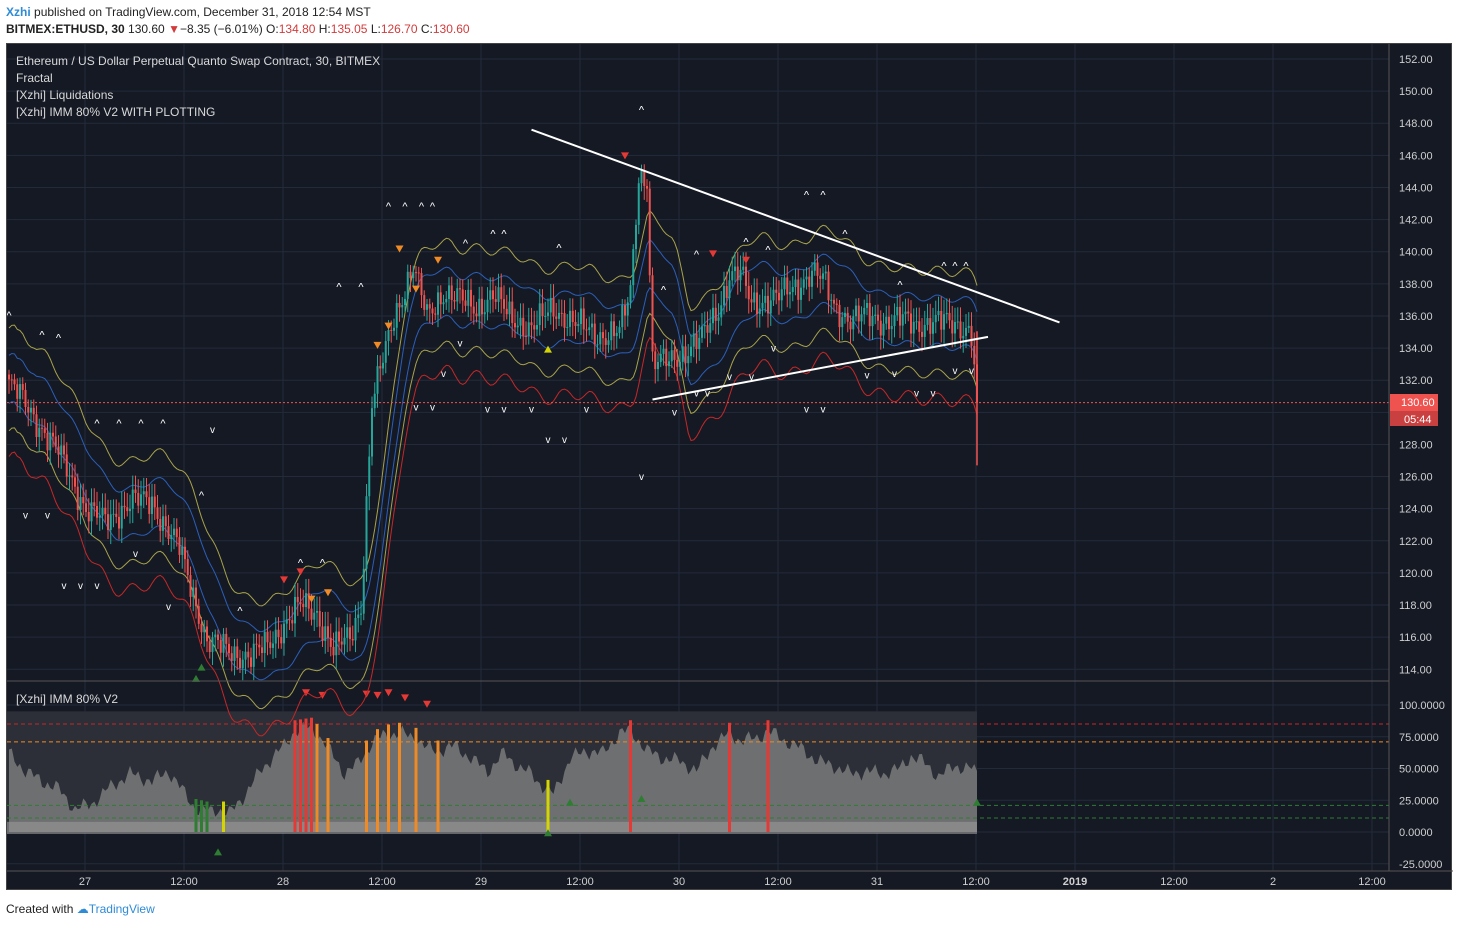  What do you see at coordinates (1416, 188) in the screenshot?
I see `price-axis-label: 144.00` at bounding box center [1416, 188].